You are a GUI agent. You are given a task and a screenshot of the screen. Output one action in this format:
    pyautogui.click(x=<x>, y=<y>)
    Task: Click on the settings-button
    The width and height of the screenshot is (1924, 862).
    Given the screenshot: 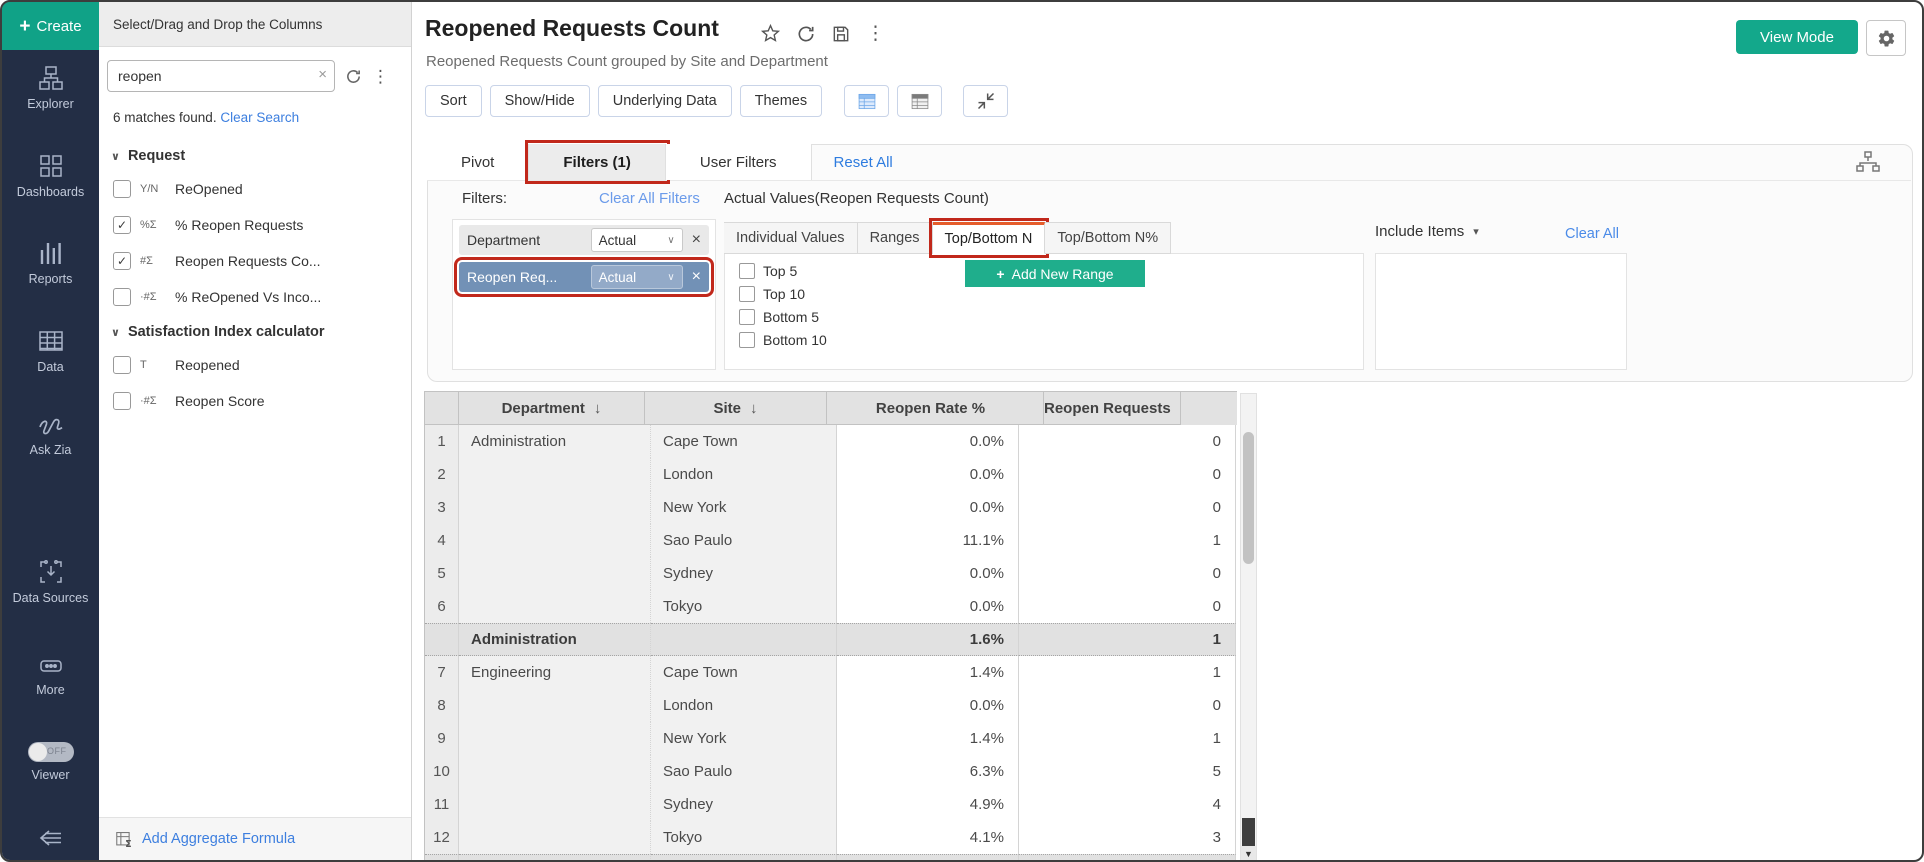 What is the action you would take?
    pyautogui.click(x=1886, y=38)
    